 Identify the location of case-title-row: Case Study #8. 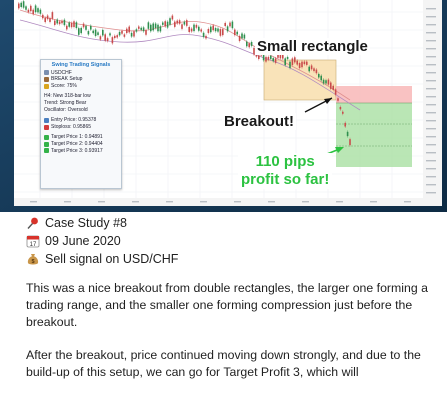
(223, 223).